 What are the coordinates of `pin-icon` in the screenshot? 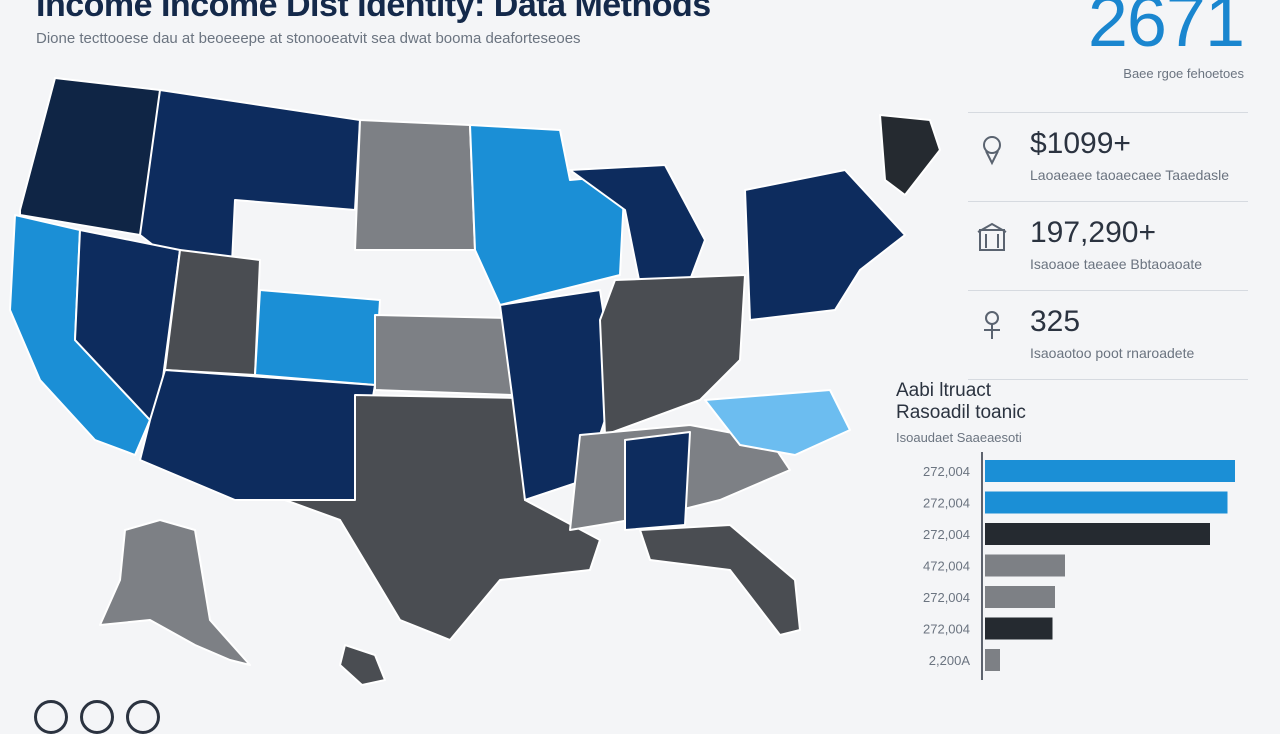 It's located at (992, 151).